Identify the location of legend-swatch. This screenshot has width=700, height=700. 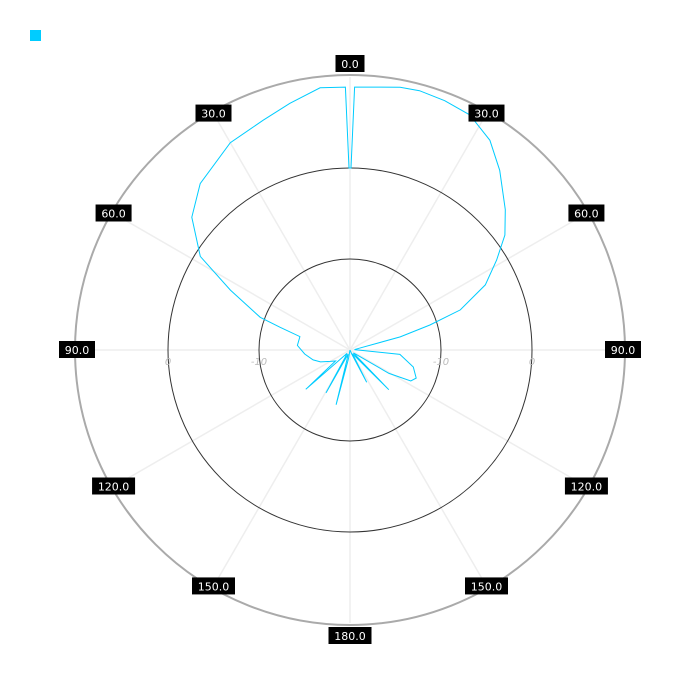
(35, 35).